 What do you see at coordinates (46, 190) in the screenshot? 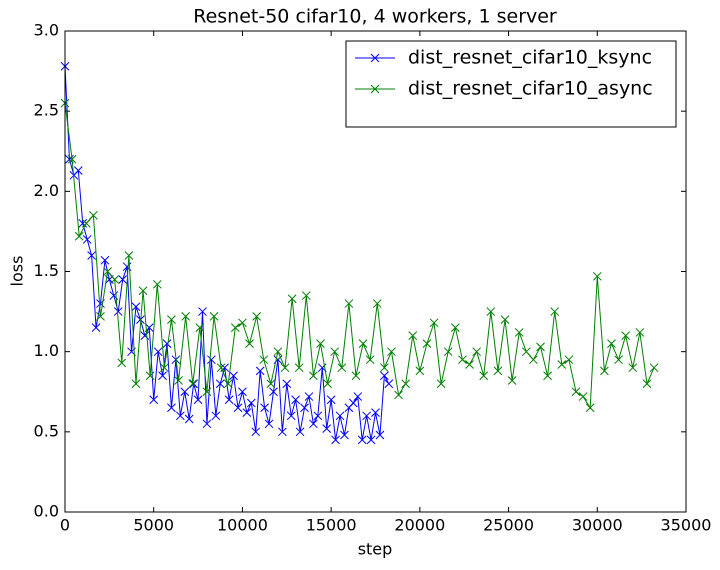
I see `y-tick-label: 2.0` at bounding box center [46, 190].